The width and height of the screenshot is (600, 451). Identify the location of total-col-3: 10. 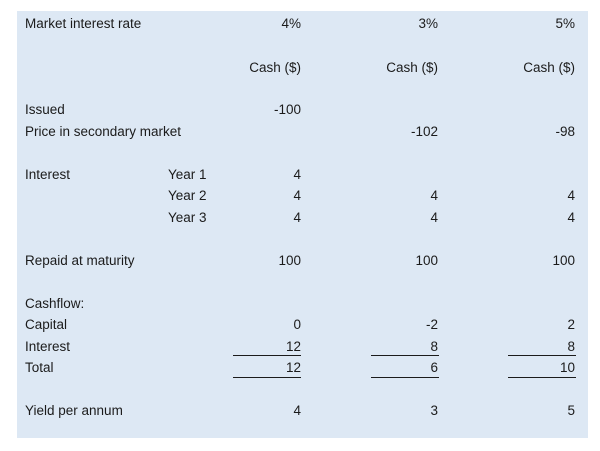
(567, 367).